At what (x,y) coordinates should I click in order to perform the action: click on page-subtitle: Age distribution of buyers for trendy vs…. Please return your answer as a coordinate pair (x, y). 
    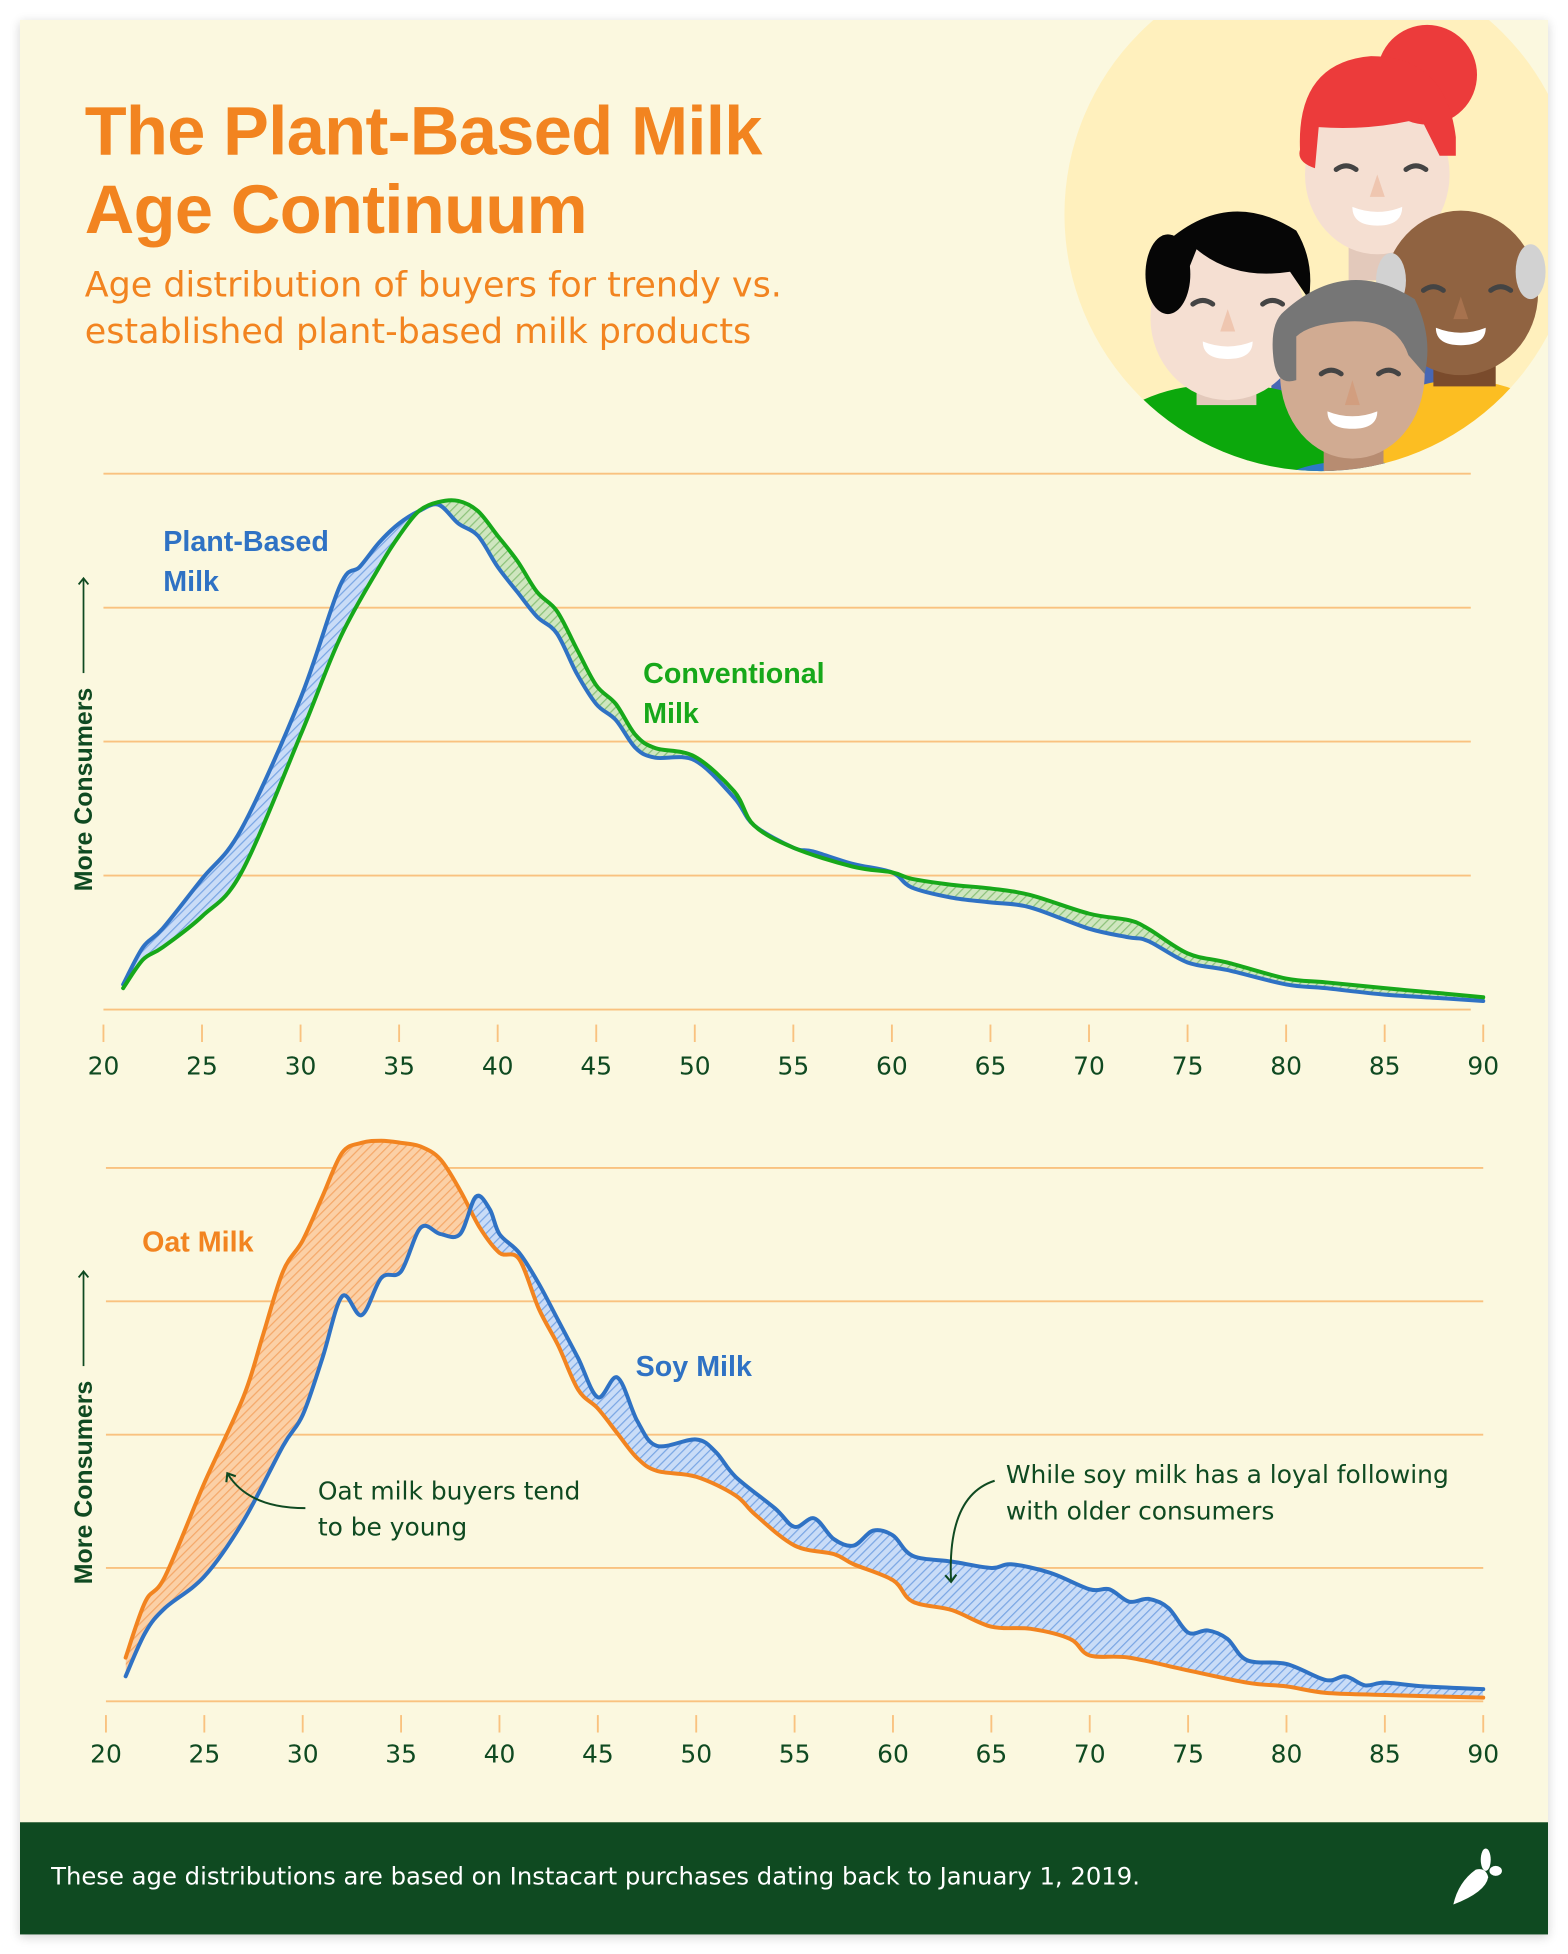
    Looking at the image, I should click on (433, 308).